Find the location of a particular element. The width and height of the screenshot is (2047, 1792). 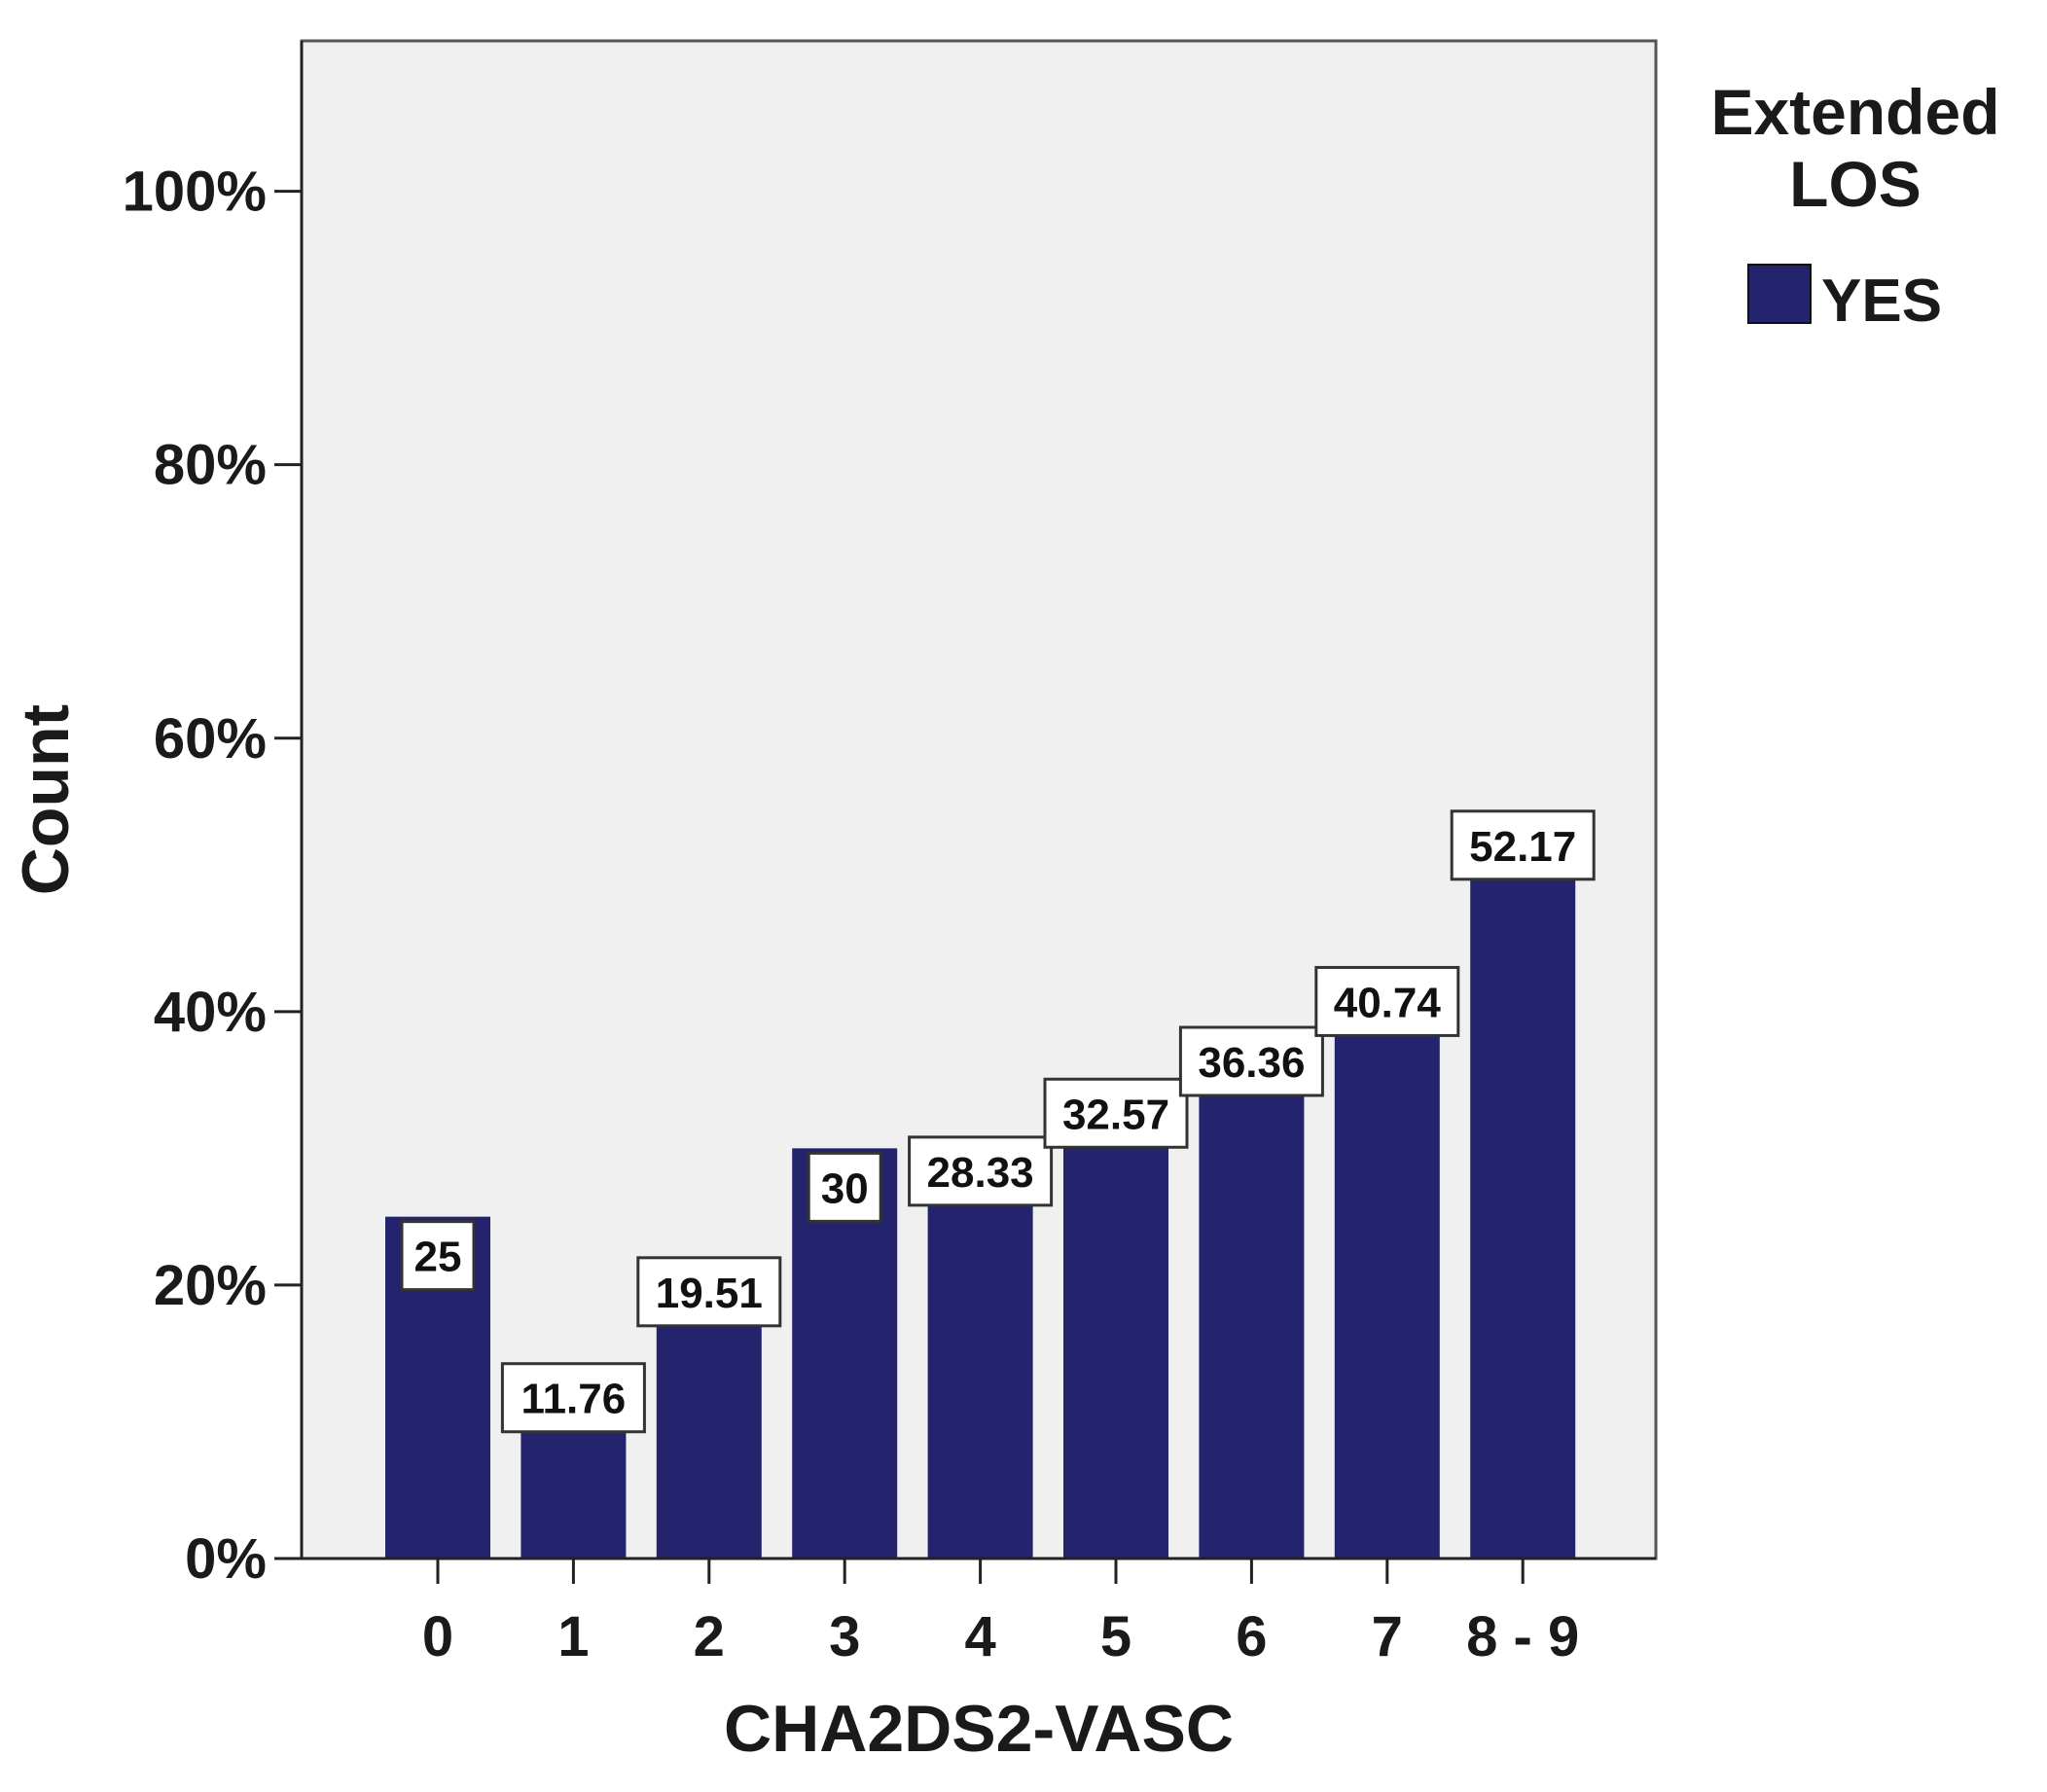

data-label: 25 is located at coordinates (438, 1258).